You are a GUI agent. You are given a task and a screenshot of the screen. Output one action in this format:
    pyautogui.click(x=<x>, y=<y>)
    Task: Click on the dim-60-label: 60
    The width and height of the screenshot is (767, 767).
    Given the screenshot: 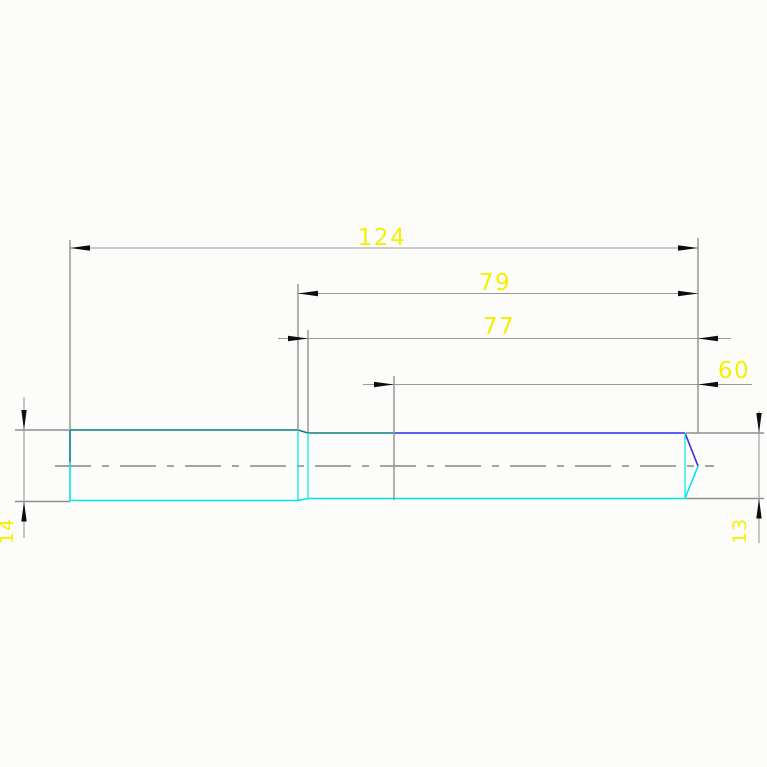 What is the action you would take?
    pyautogui.click(x=734, y=371)
    